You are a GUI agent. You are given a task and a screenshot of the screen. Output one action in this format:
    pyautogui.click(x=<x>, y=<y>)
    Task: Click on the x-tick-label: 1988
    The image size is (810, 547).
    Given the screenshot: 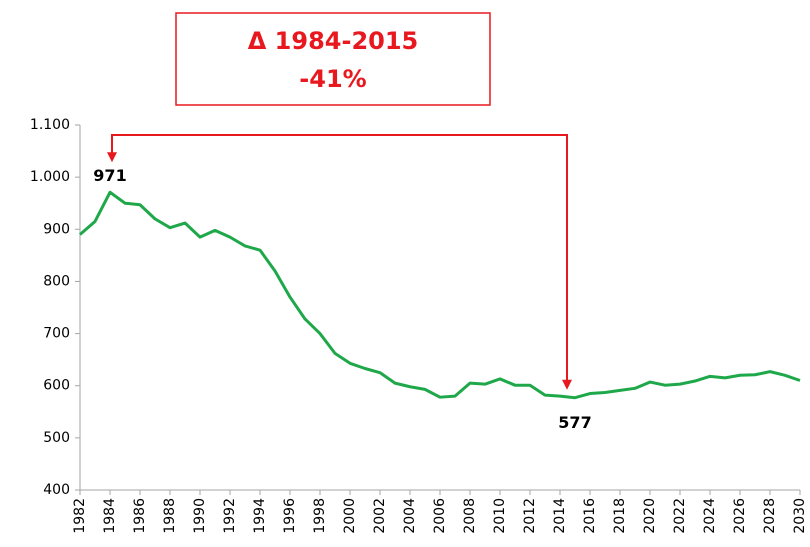 What is the action you would take?
    pyautogui.click(x=170, y=516)
    